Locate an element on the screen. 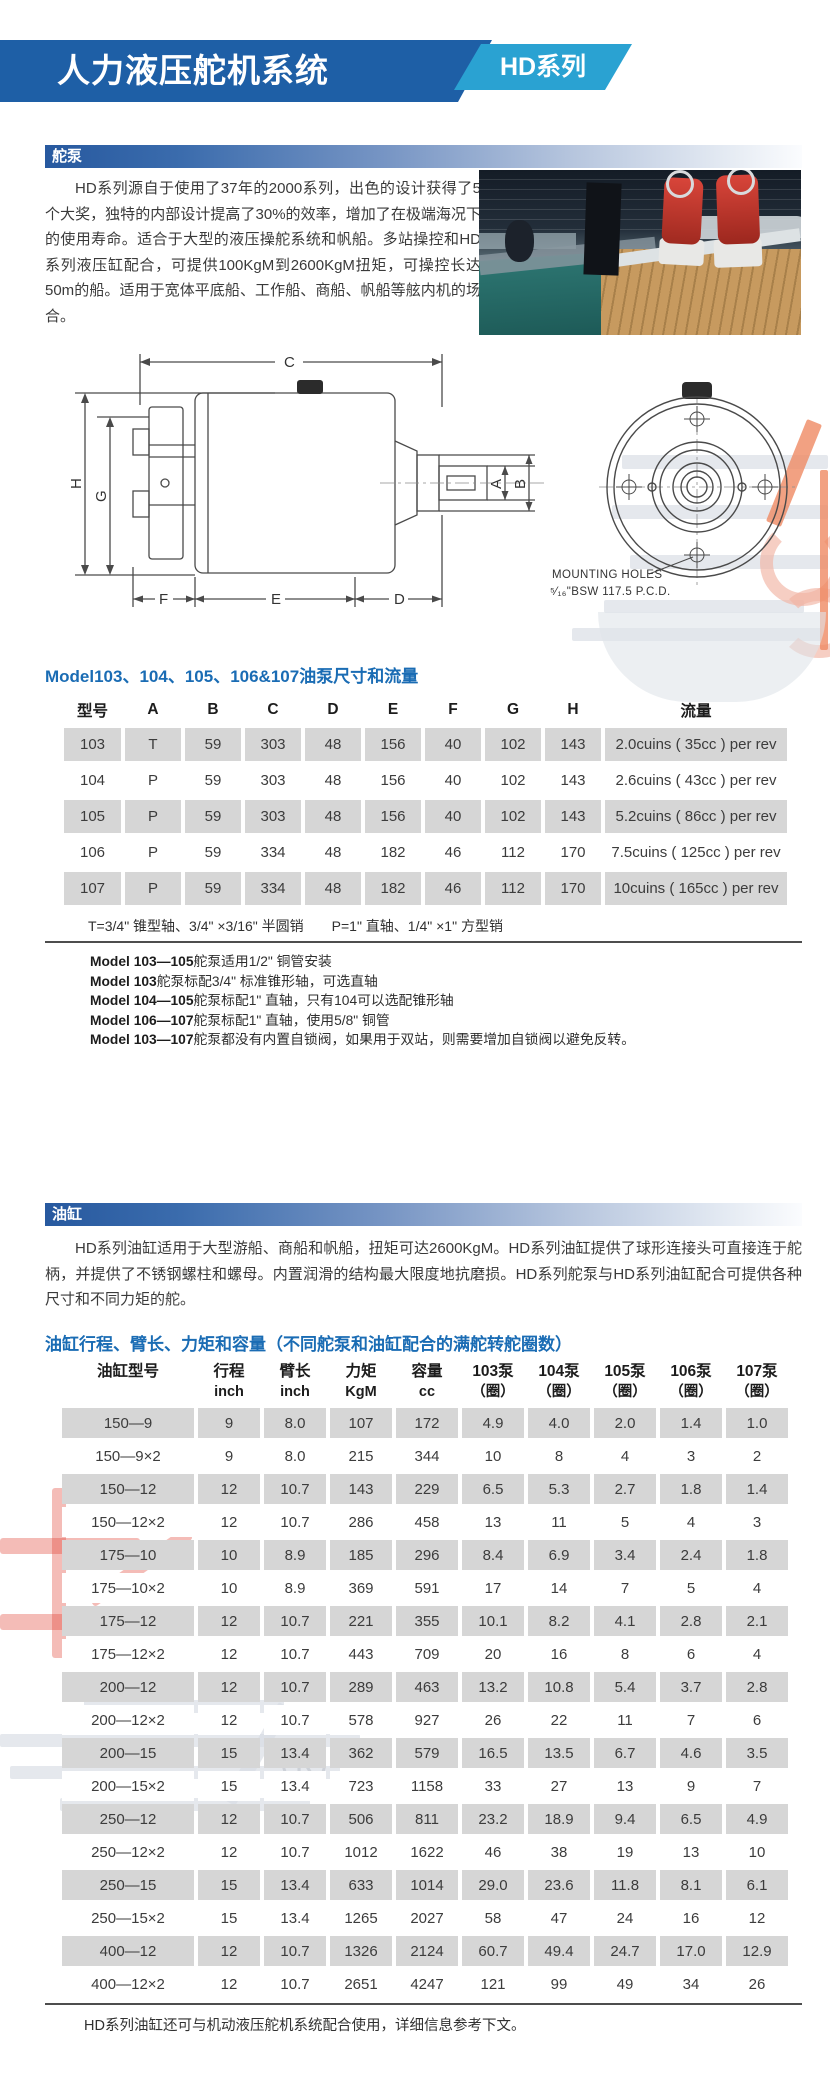 The height and width of the screenshot is (2098, 830). table-row: 250—12 12 10.7 506 811 23.2 18.9 9.4 6.5 4.9 is located at coordinates (425, 1819).